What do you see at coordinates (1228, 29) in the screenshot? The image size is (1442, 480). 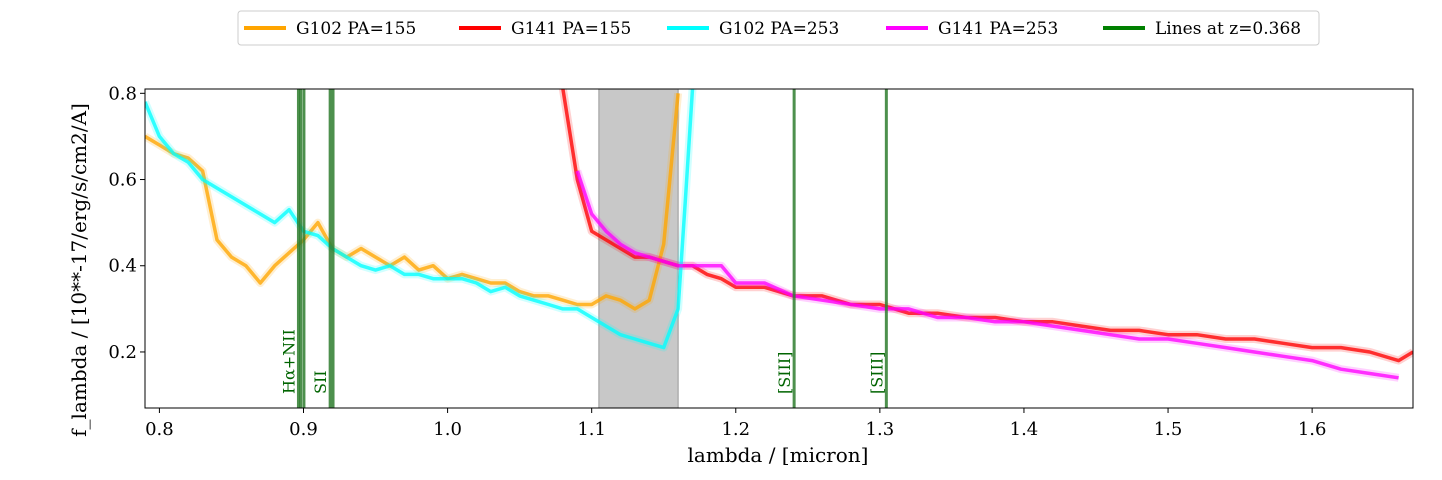 I see `legend-label: Lines at z=0.368` at bounding box center [1228, 29].